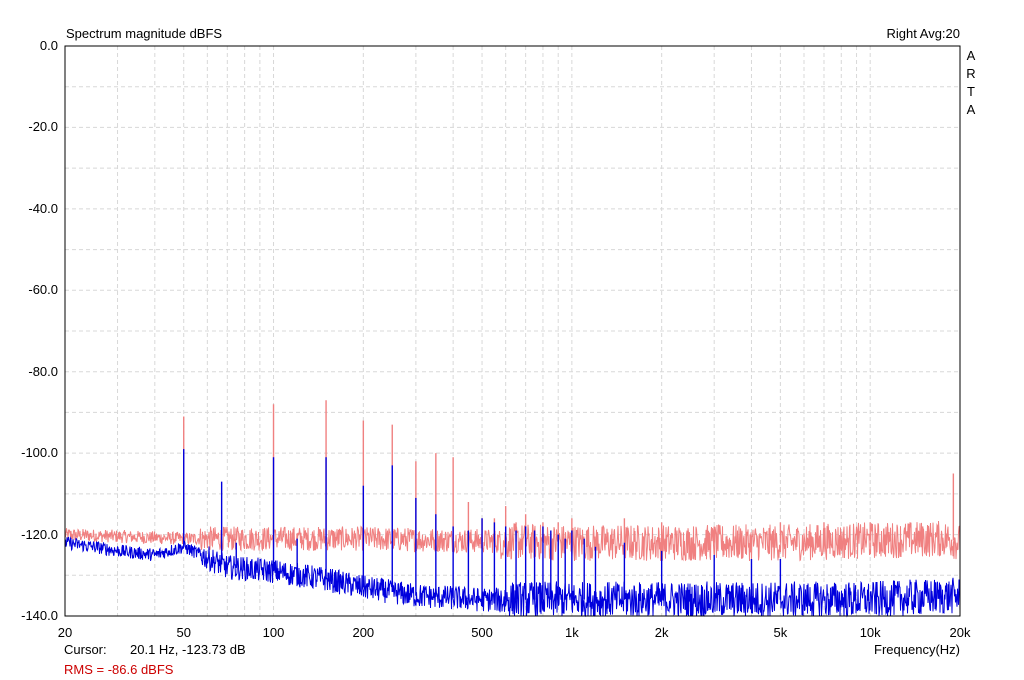 The height and width of the screenshot is (680, 1024). I want to click on channel-info: Right Avg:20, so click(923, 33).